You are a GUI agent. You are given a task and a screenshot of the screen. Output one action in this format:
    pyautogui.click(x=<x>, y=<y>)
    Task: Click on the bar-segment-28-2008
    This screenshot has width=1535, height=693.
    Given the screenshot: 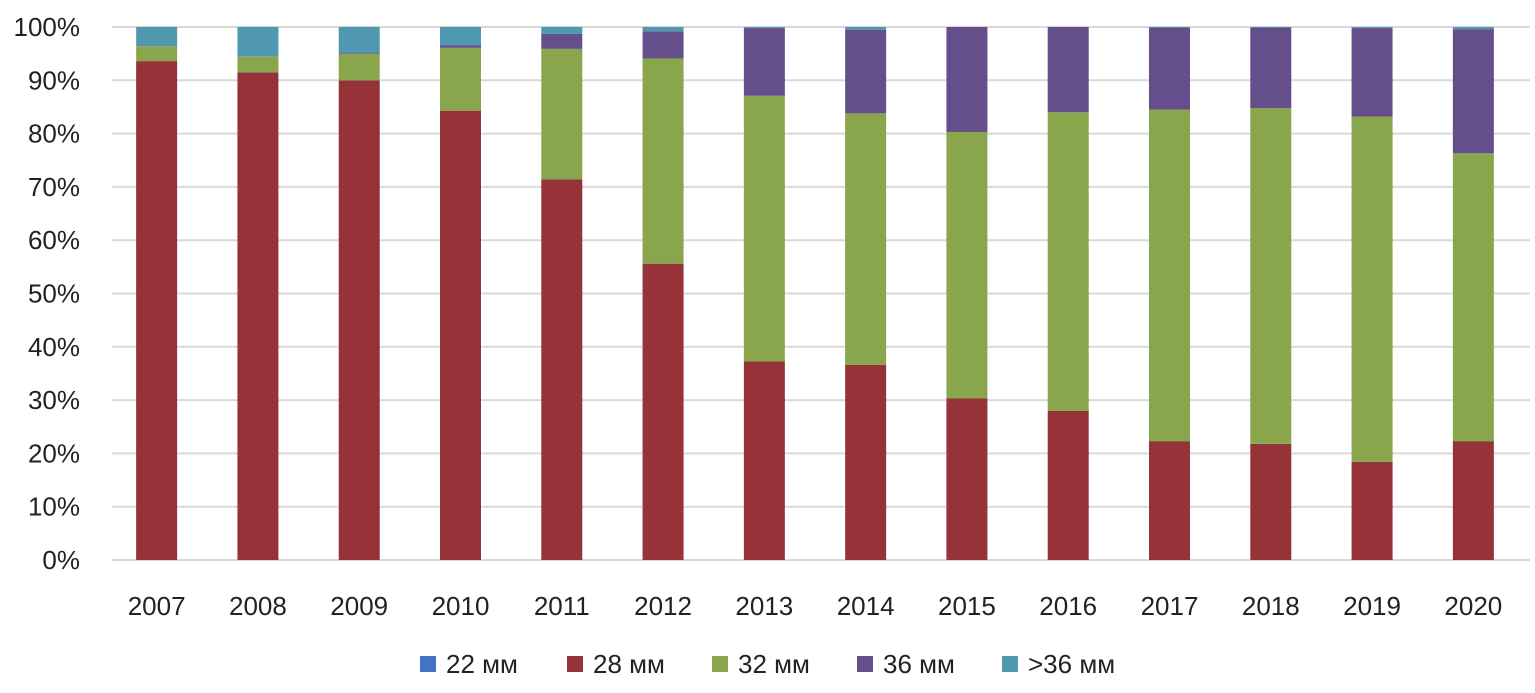 What is the action you would take?
    pyautogui.click(x=258, y=316)
    